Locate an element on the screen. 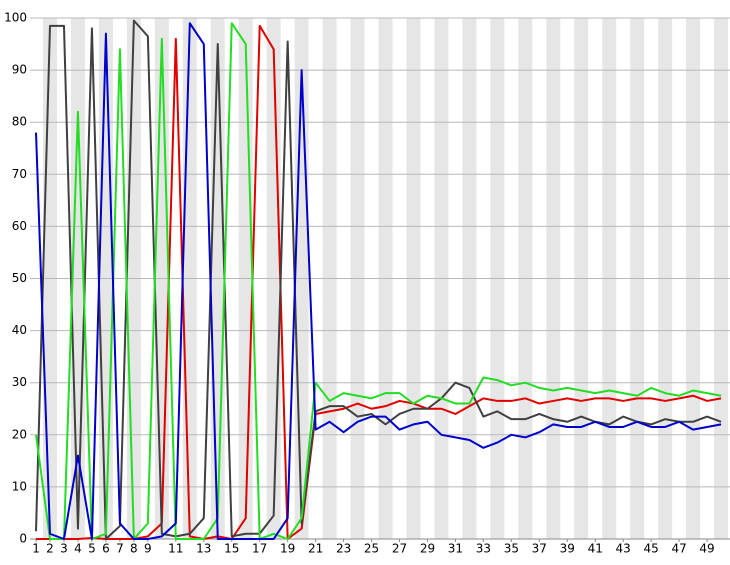 The height and width of the screenshot is (565, 730). x-tick-label: 41 is located at coordinates (595, 549).